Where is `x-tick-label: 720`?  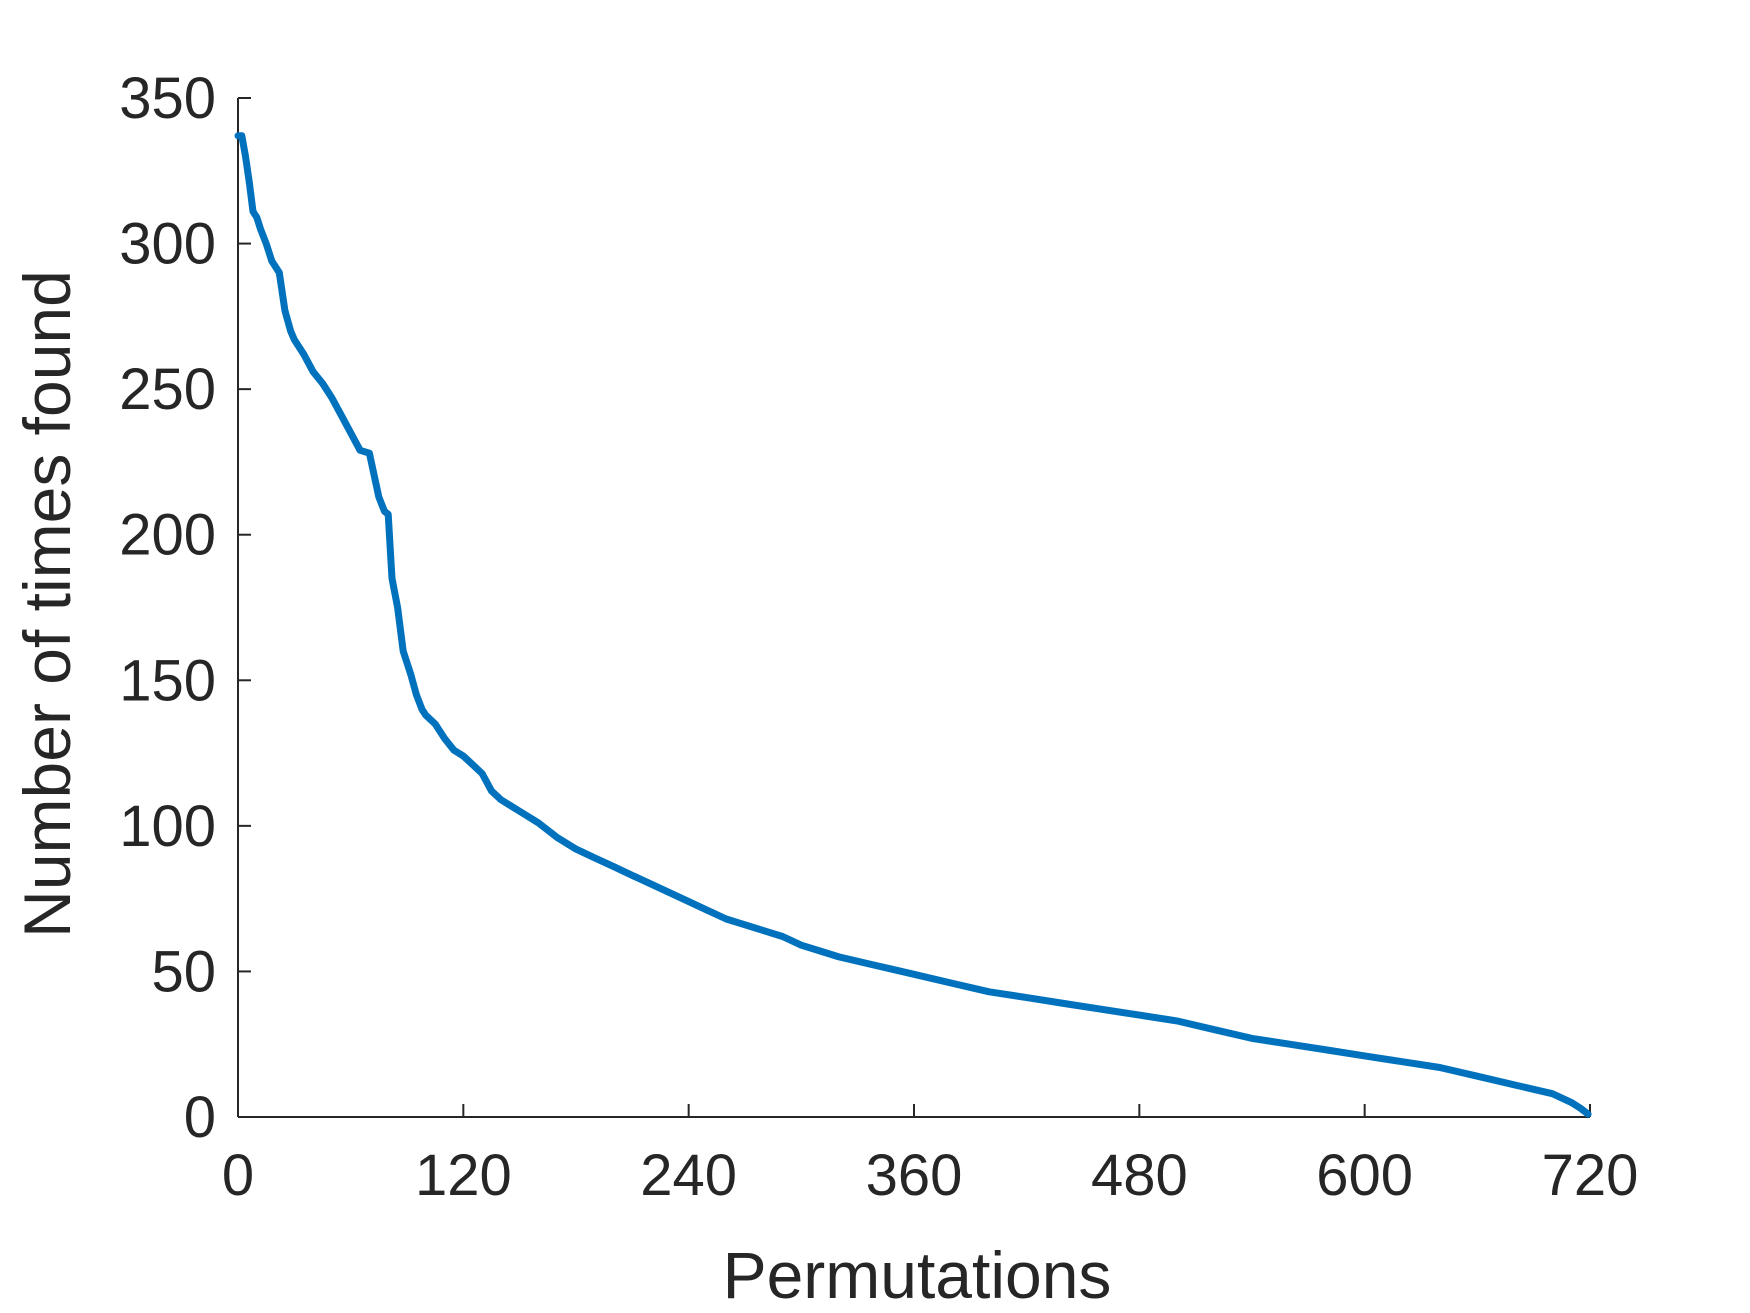 x-tick-label: 720 is located at coordinates (1590, 1175).